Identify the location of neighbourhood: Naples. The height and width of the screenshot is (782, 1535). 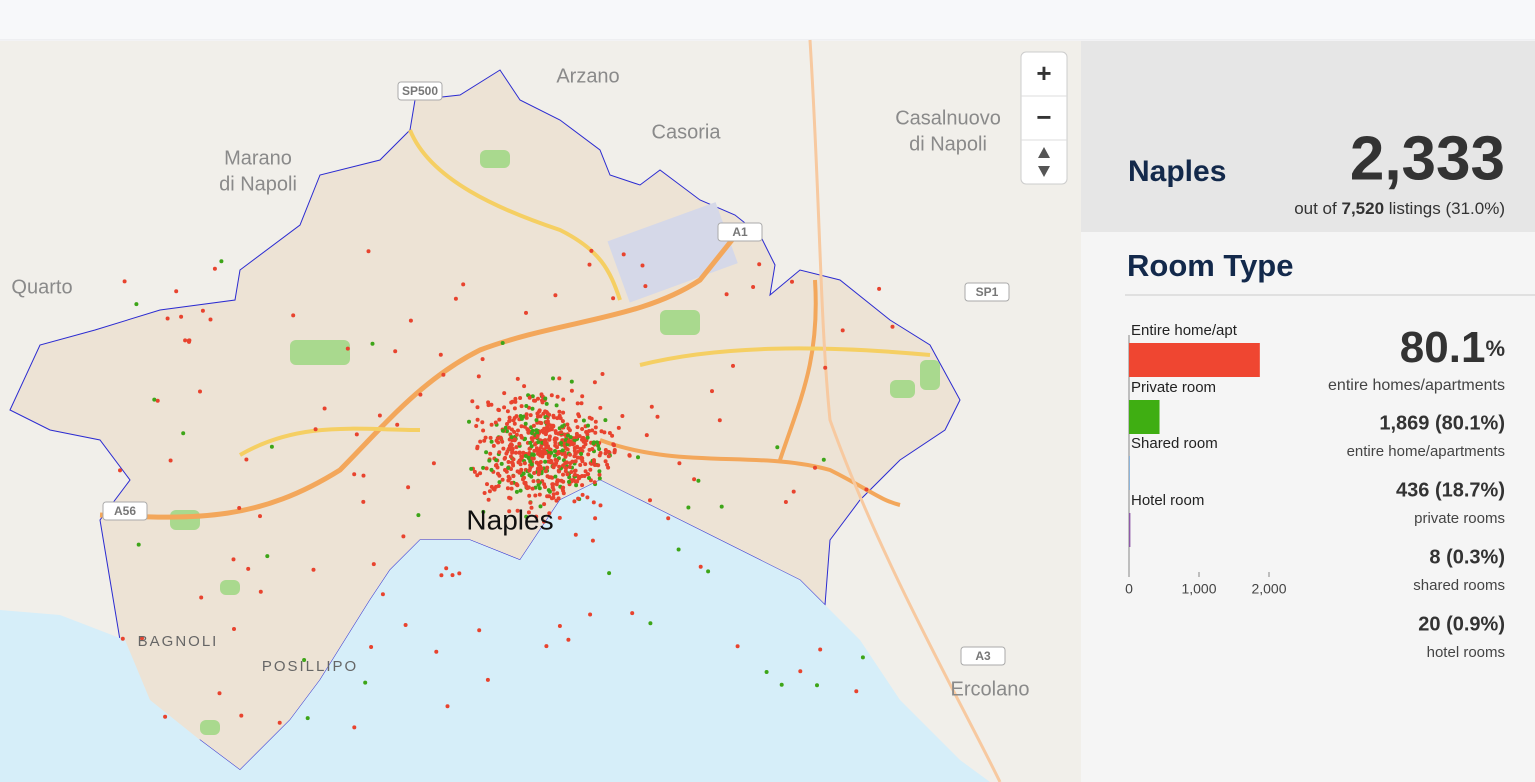
(1177, 171).